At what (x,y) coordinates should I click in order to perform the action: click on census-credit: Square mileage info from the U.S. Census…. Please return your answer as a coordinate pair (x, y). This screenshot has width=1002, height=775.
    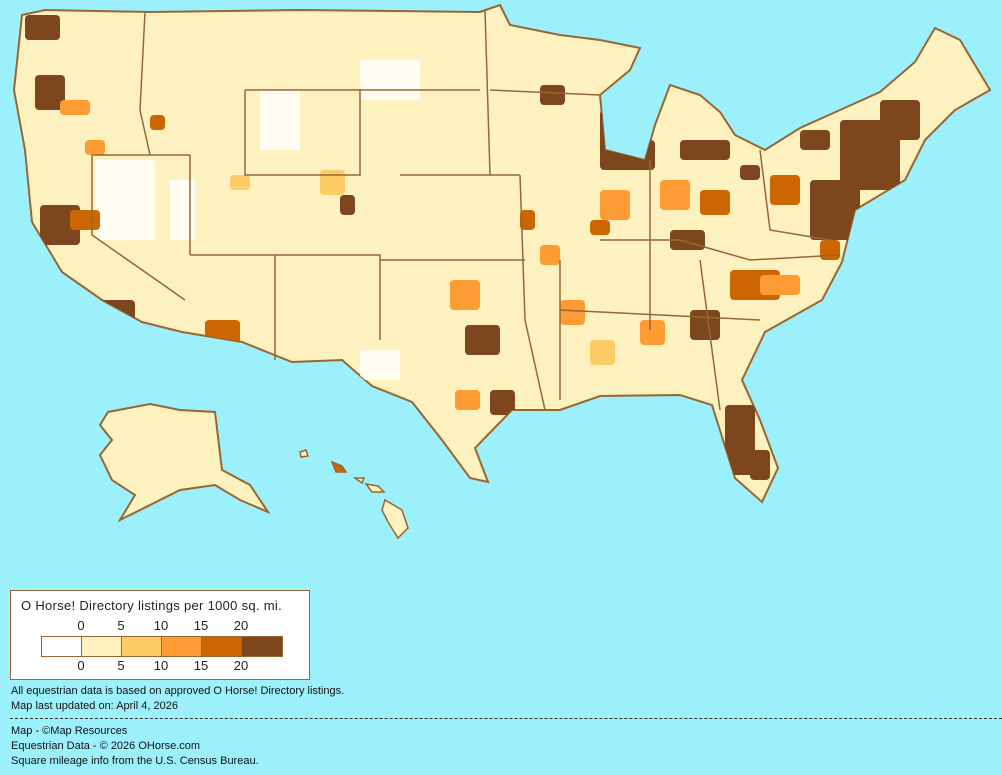
    Looking at the image, I should click on (135, 761).